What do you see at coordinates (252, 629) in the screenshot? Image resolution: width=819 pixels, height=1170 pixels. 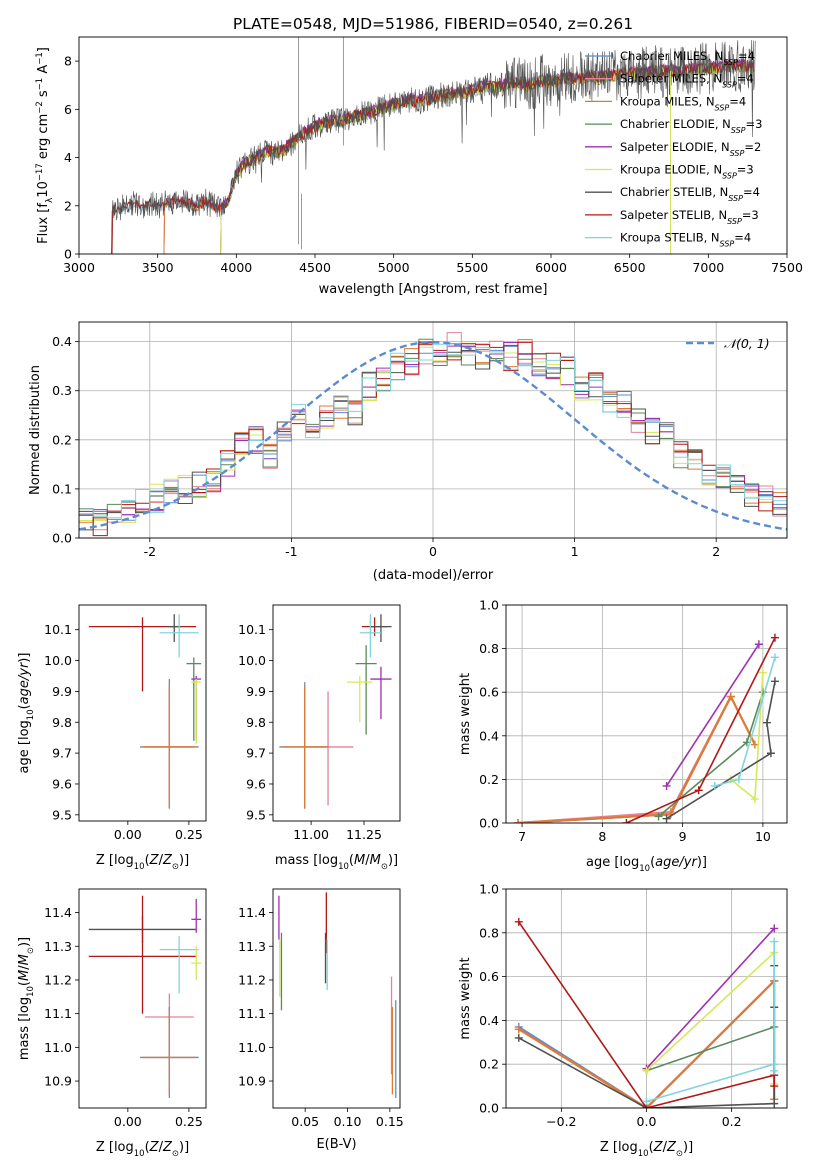 I see `y-tick-label: 10.1` at bounding box center [252, 629].